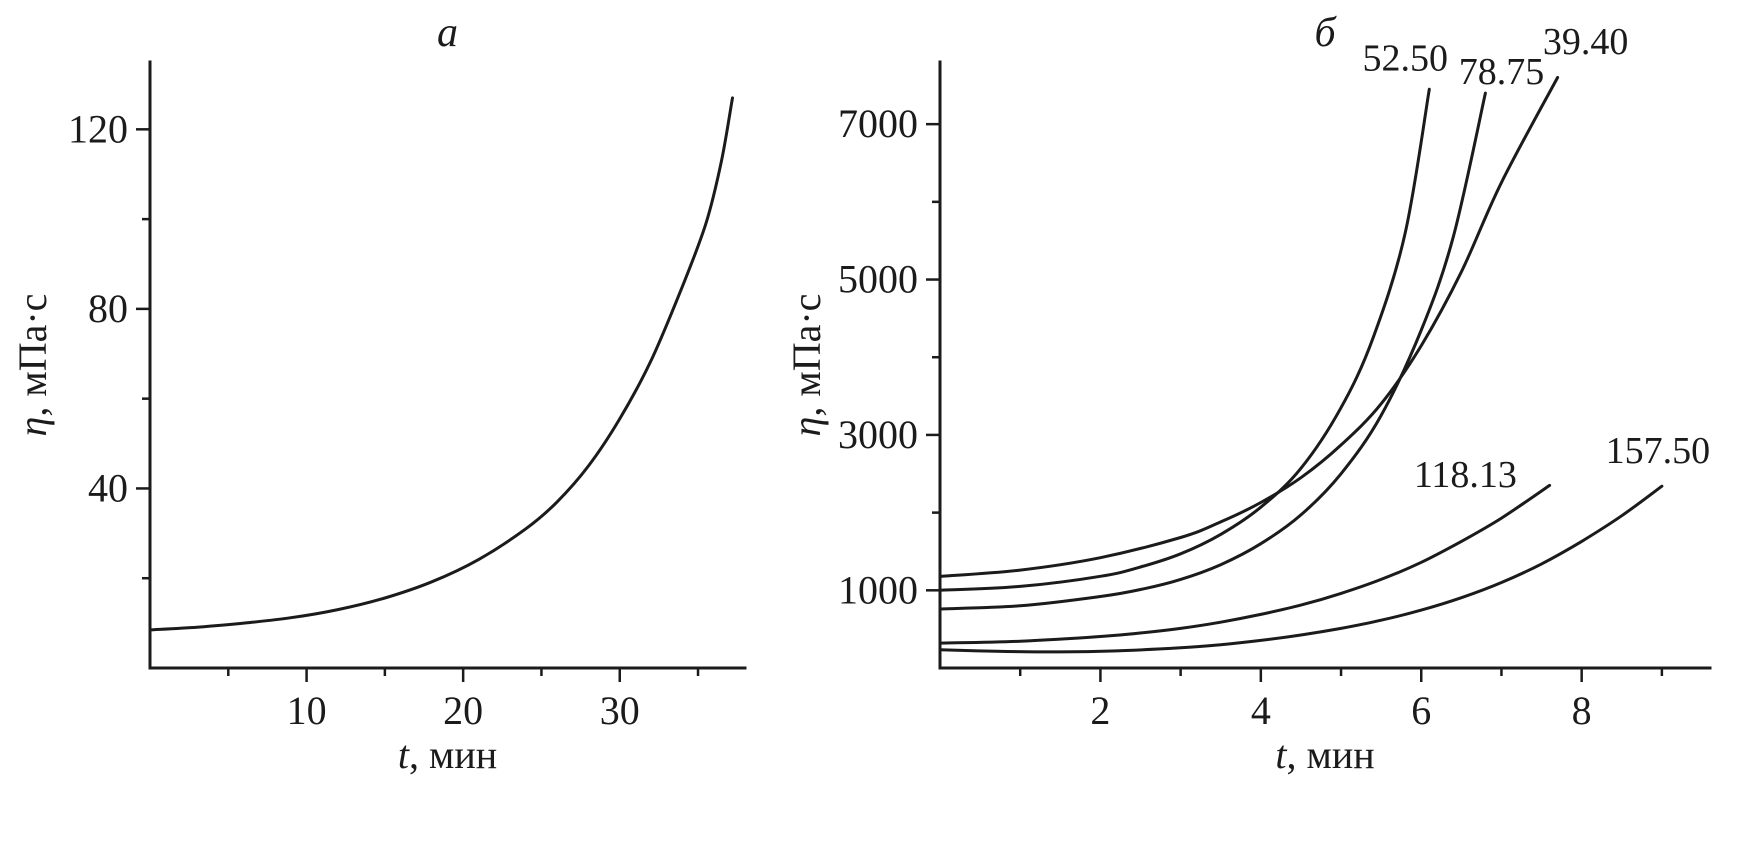 This screenshot has height=859, width=1758. I want to click on curve-label-shear-rate-52.50: 52.50, so click(1405, 59).